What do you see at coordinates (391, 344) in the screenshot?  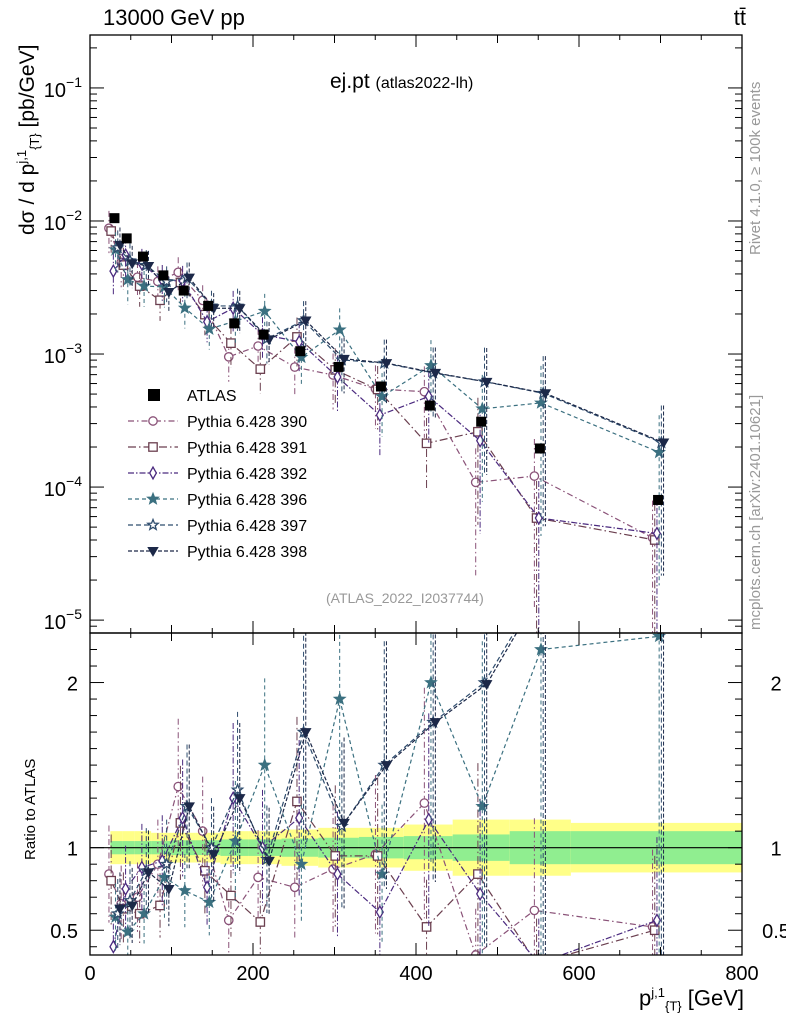 I see `series-line` at bounding box center [391, 344].